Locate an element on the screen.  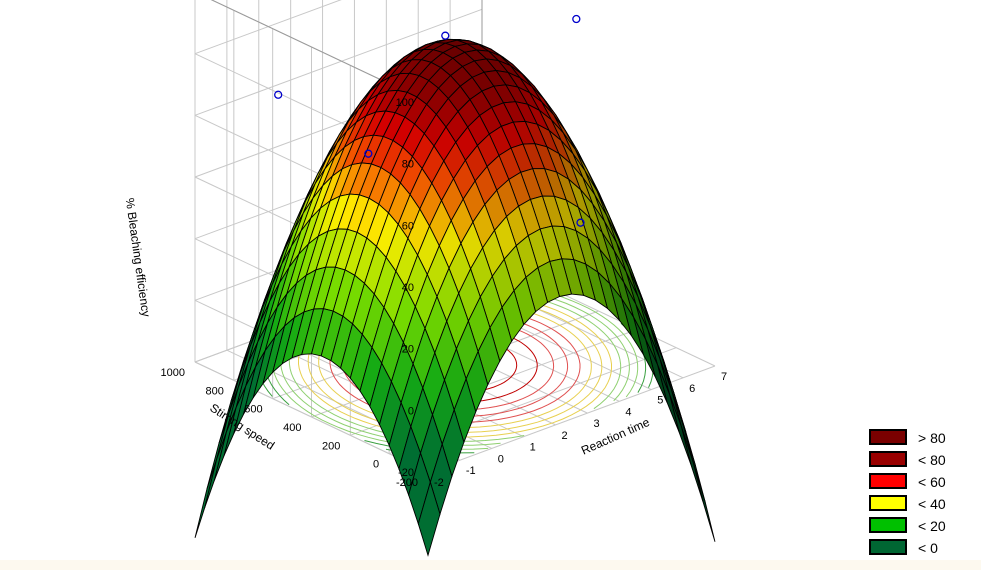
x-tick-label: -1 is located at coordinates (471, 471).